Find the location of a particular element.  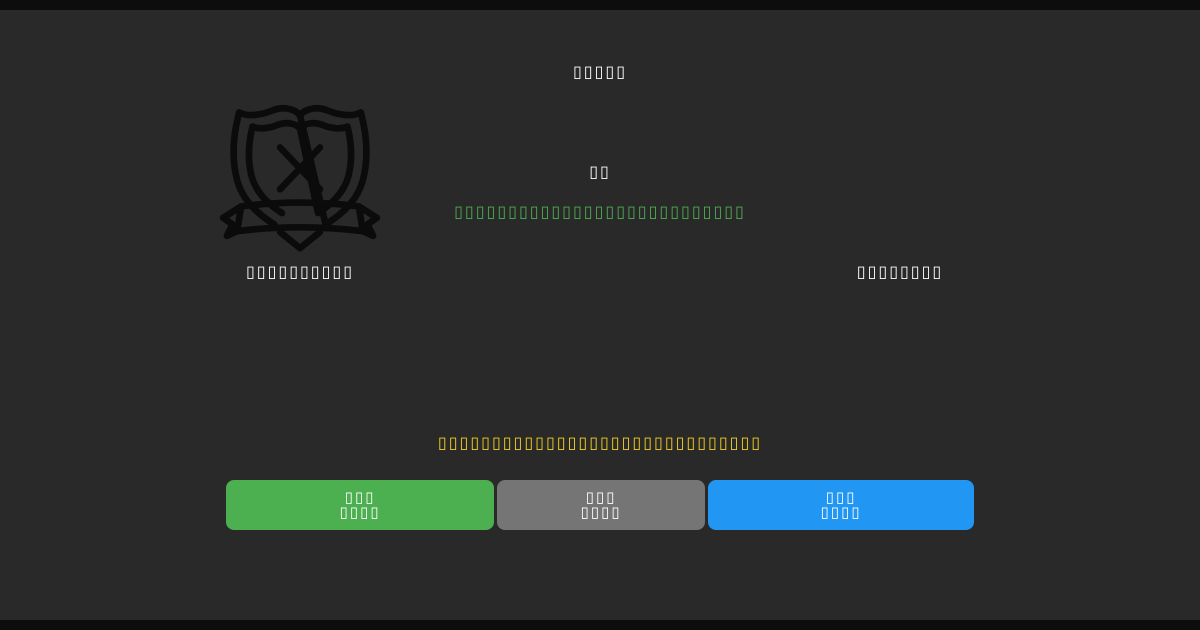

blue-action-label-line1: ▯▯▯ is located at coordinates (841, 497).